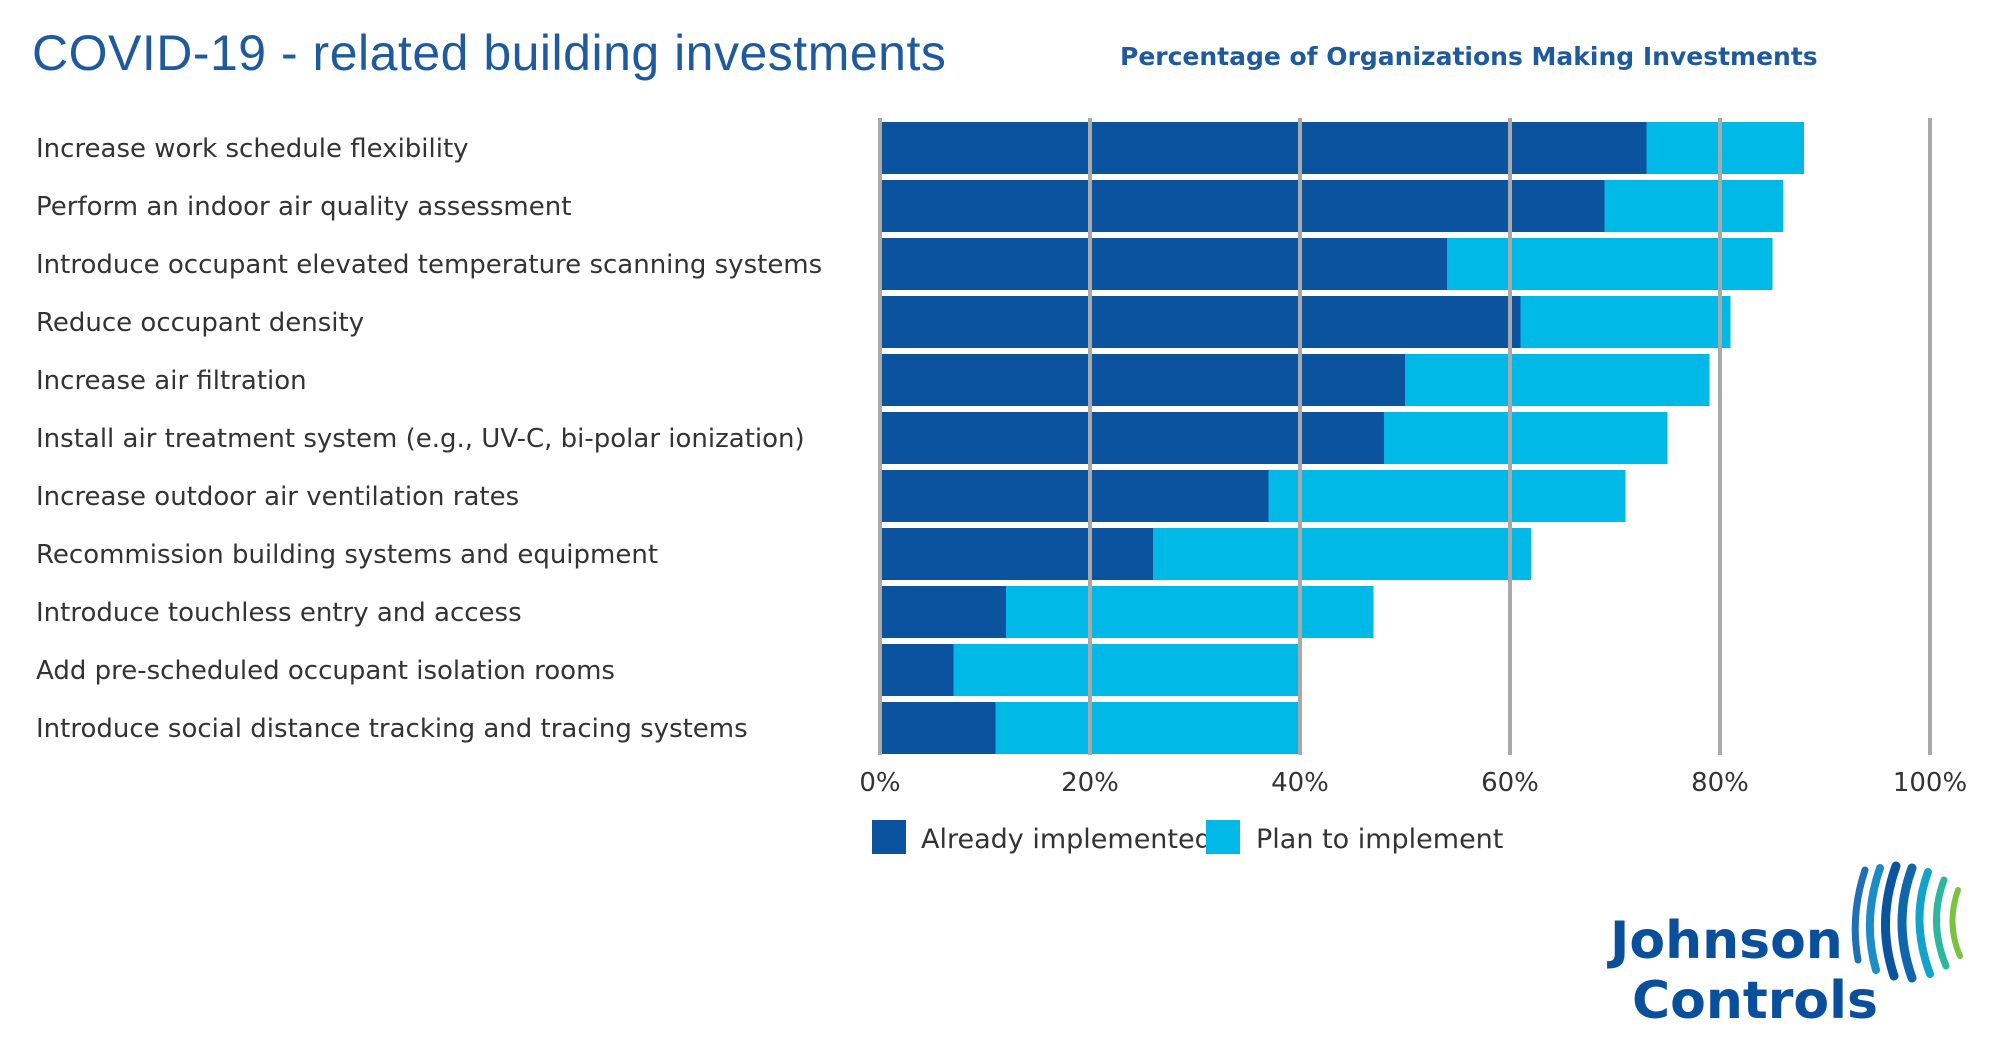 The height and width of the screenshot is (1063, 2000). What do you see at coordinates (171, 381) in the screenshot?
I see `category-label: Increase air filtration` at bounding box center [171, 381].